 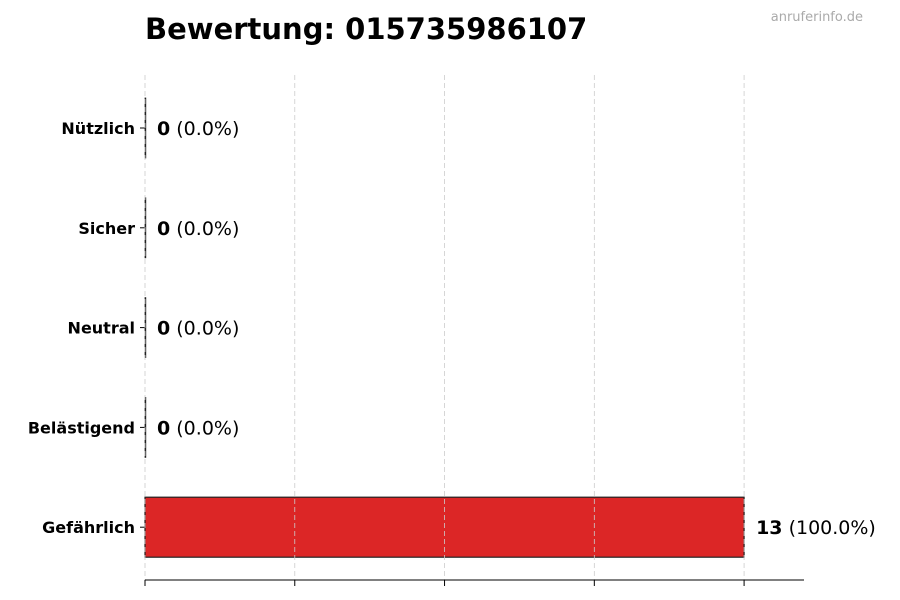 I want to click on data-label-2: 0 (0.0%), so click(x=198, y=329).